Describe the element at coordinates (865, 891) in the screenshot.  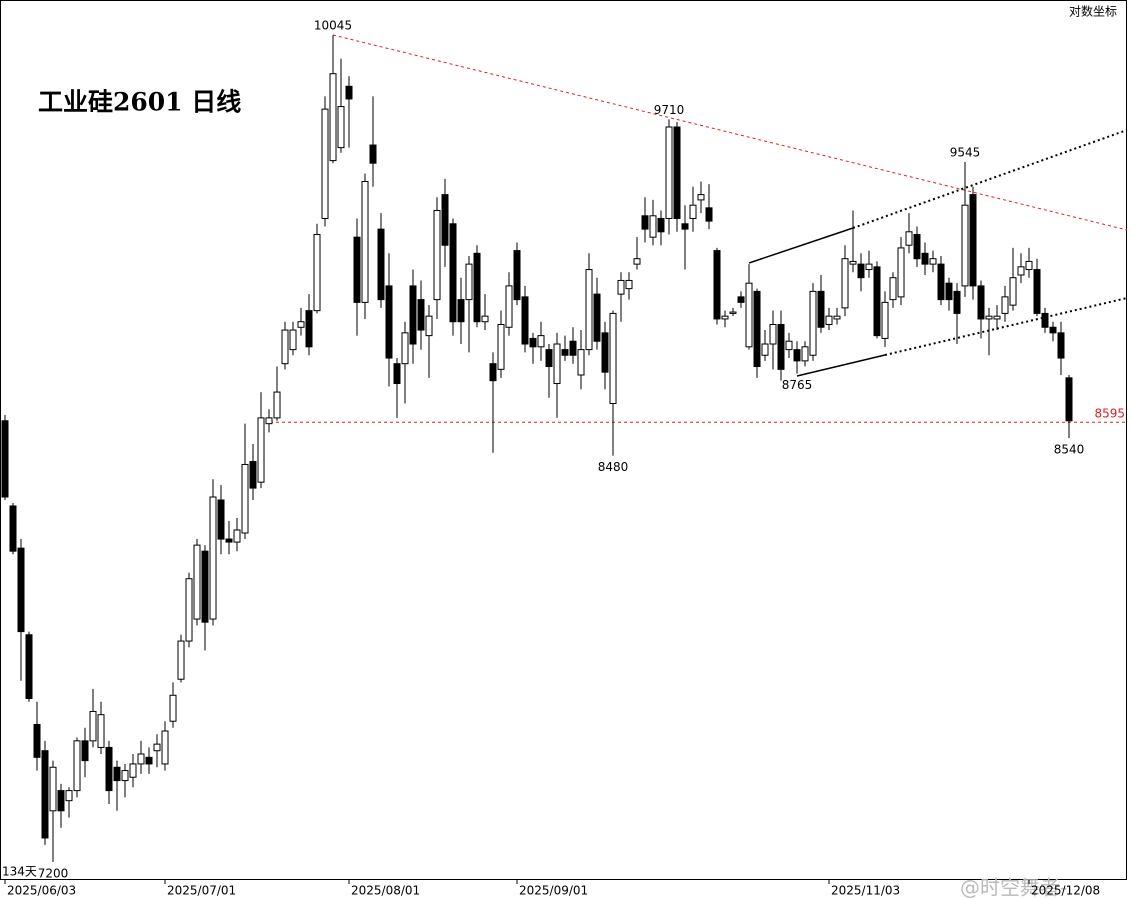
I see `x-tick-label: 2025/11/03` at that location.